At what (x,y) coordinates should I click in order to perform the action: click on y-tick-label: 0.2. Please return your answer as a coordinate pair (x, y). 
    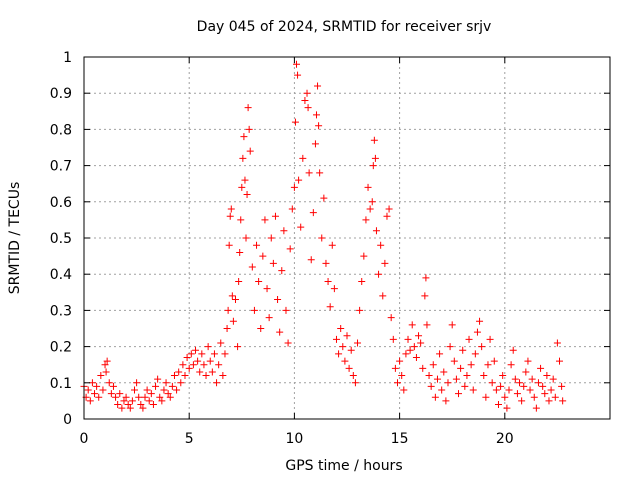
    Looking at the image, I should click on (61, 348).